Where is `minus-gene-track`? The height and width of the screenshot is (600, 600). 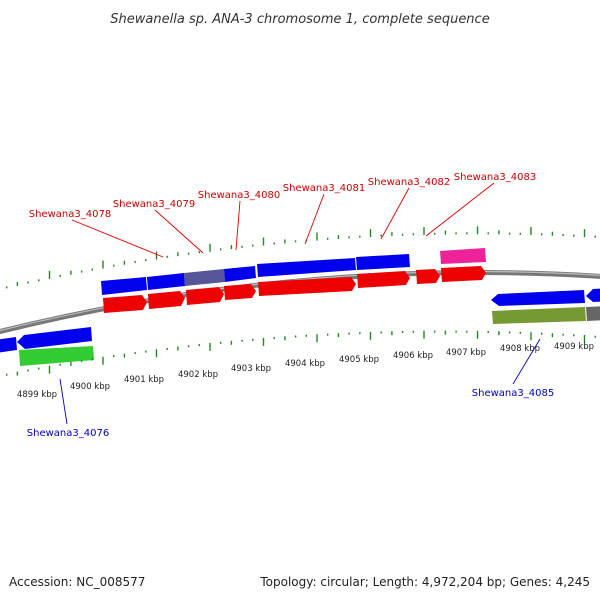 minus-gene-track is located at coordinates (300, 327).